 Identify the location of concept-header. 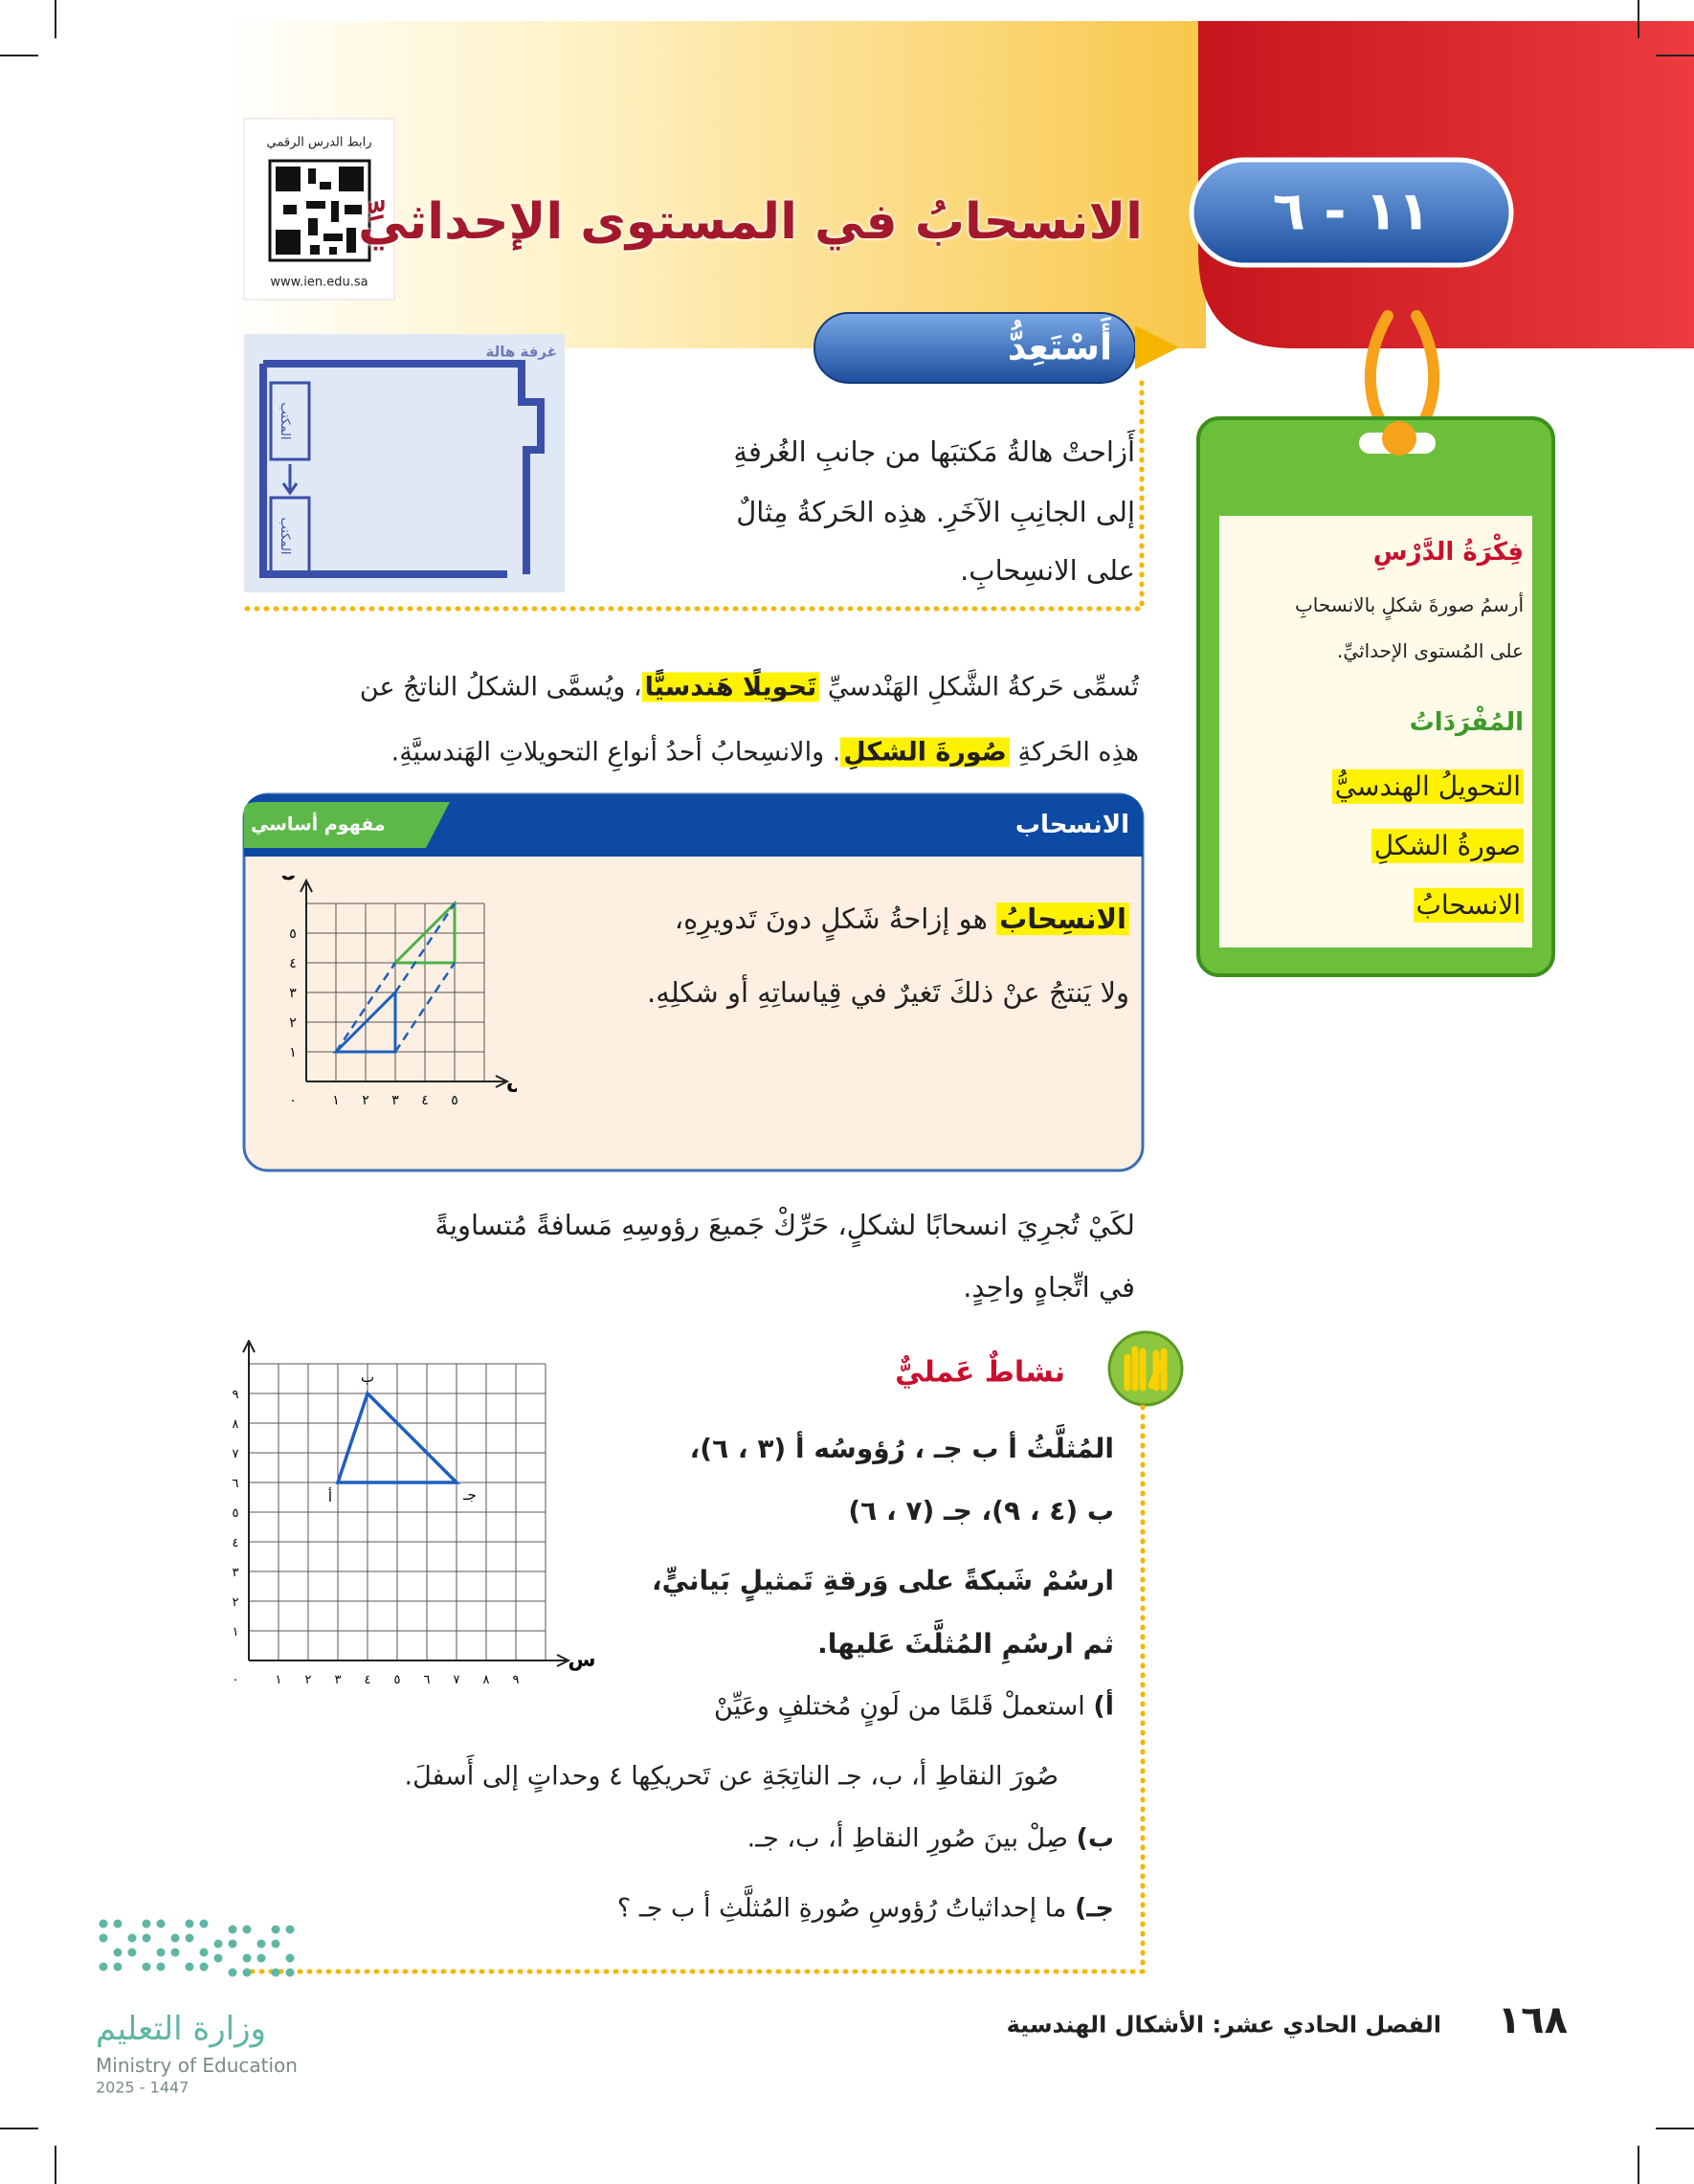
(693, 826).